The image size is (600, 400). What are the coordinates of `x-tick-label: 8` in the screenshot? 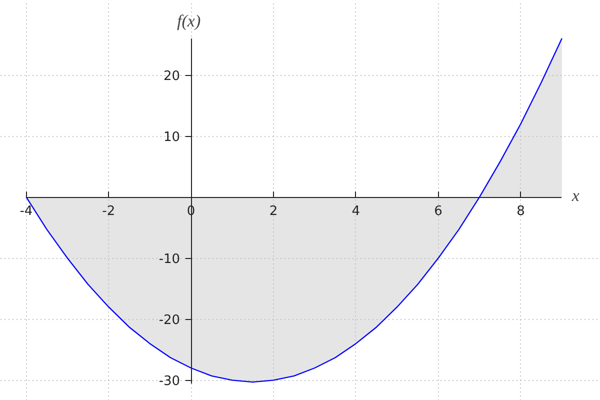 It's located at (520, 212).